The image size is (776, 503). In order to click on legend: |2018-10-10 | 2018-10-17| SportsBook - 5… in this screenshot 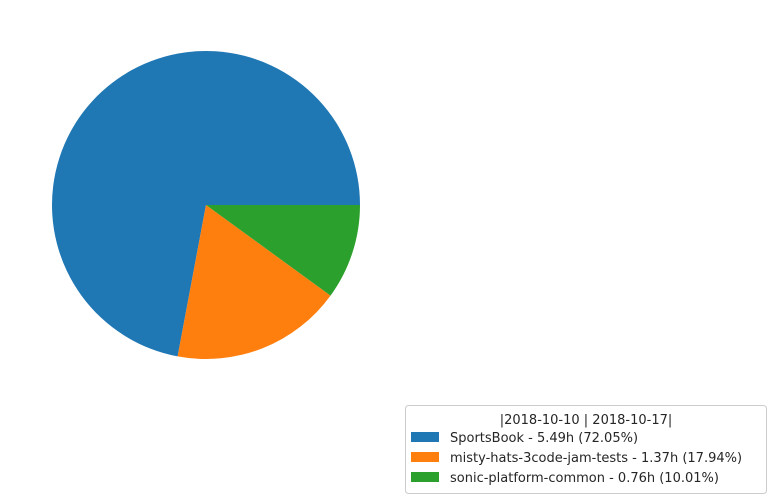, I will do `click(586, 449)`.